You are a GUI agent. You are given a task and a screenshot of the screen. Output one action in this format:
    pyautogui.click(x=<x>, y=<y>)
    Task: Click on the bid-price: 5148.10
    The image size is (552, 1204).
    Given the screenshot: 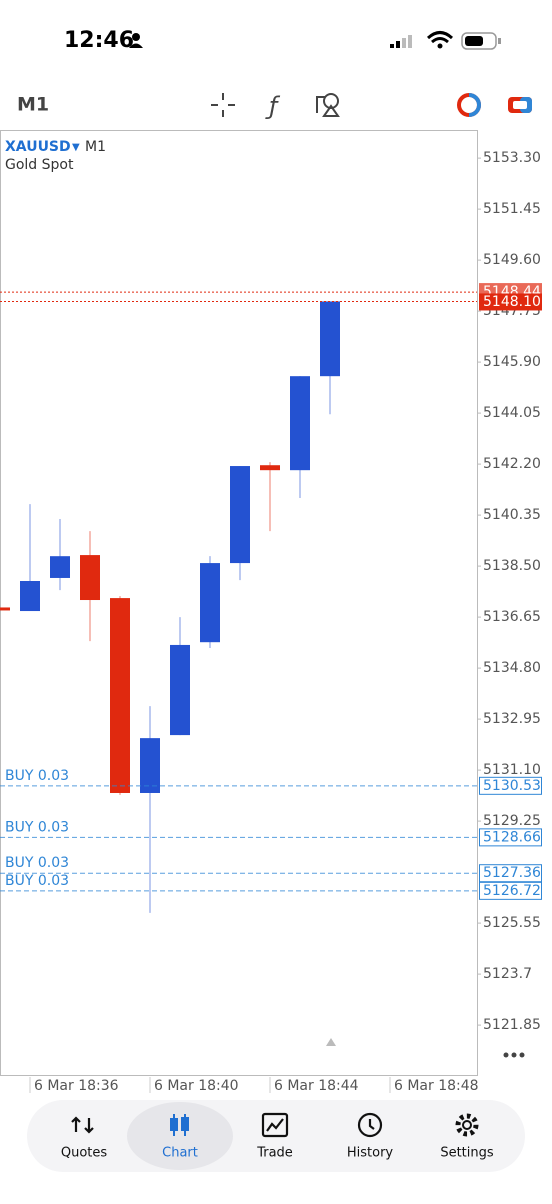 What is the action you would take?
    pyautogui.click(x=512, y=302)
    